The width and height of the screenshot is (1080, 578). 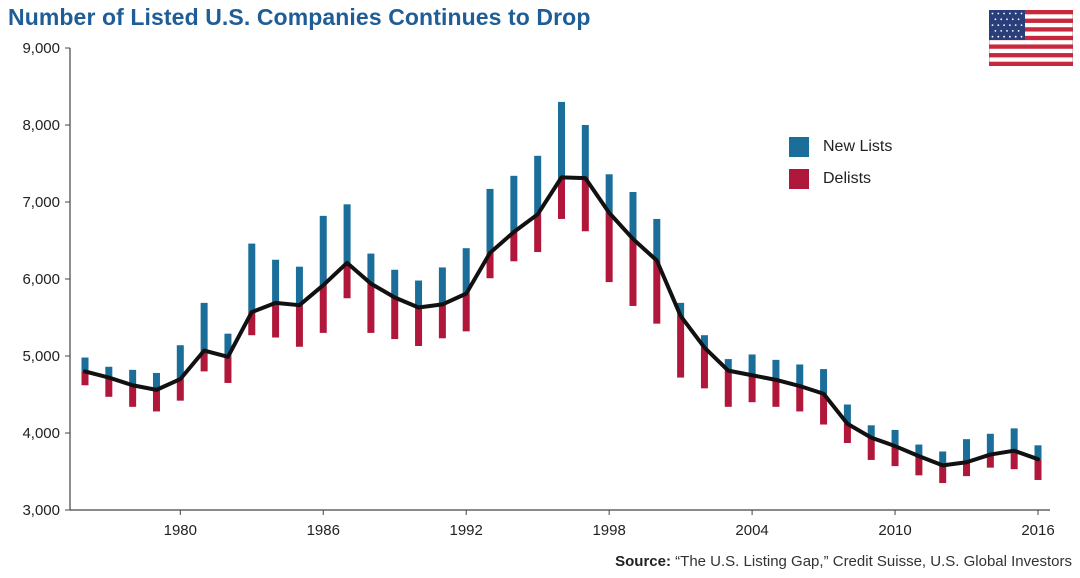 I want to click on y-tick-label: 5,000, so click(x=41, y=356).